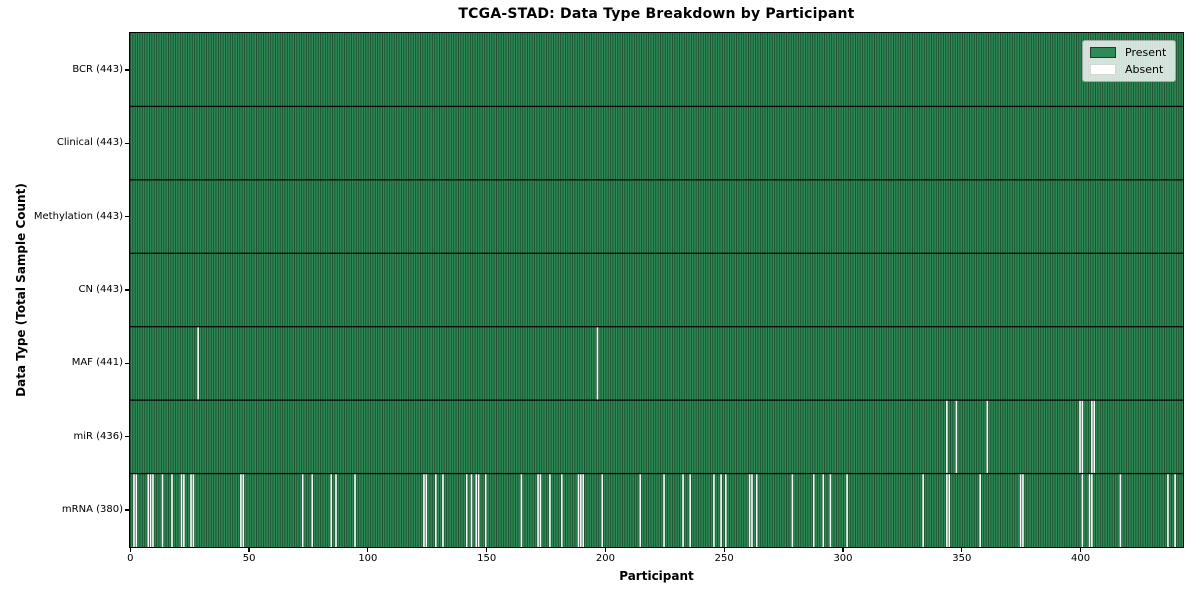  Describe the element at coordinates (605, 558) in the screenshot. I see `x-tick-label: 200` at that location.